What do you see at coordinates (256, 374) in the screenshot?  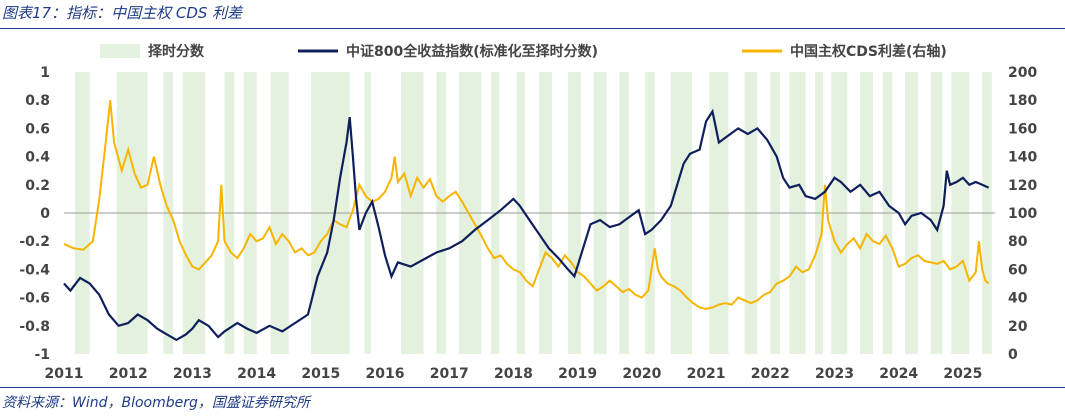 I see `x-tick-label: 2014` at bounding box center [256, 374].